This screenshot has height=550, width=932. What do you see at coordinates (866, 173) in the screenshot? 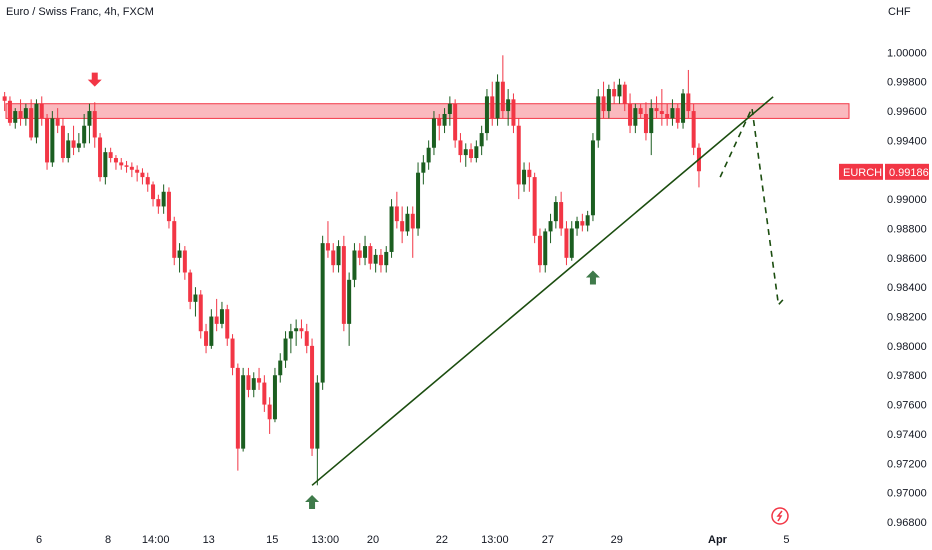
I see `price-tag-symbol: EURCHF` at bounding box center [866, 173].